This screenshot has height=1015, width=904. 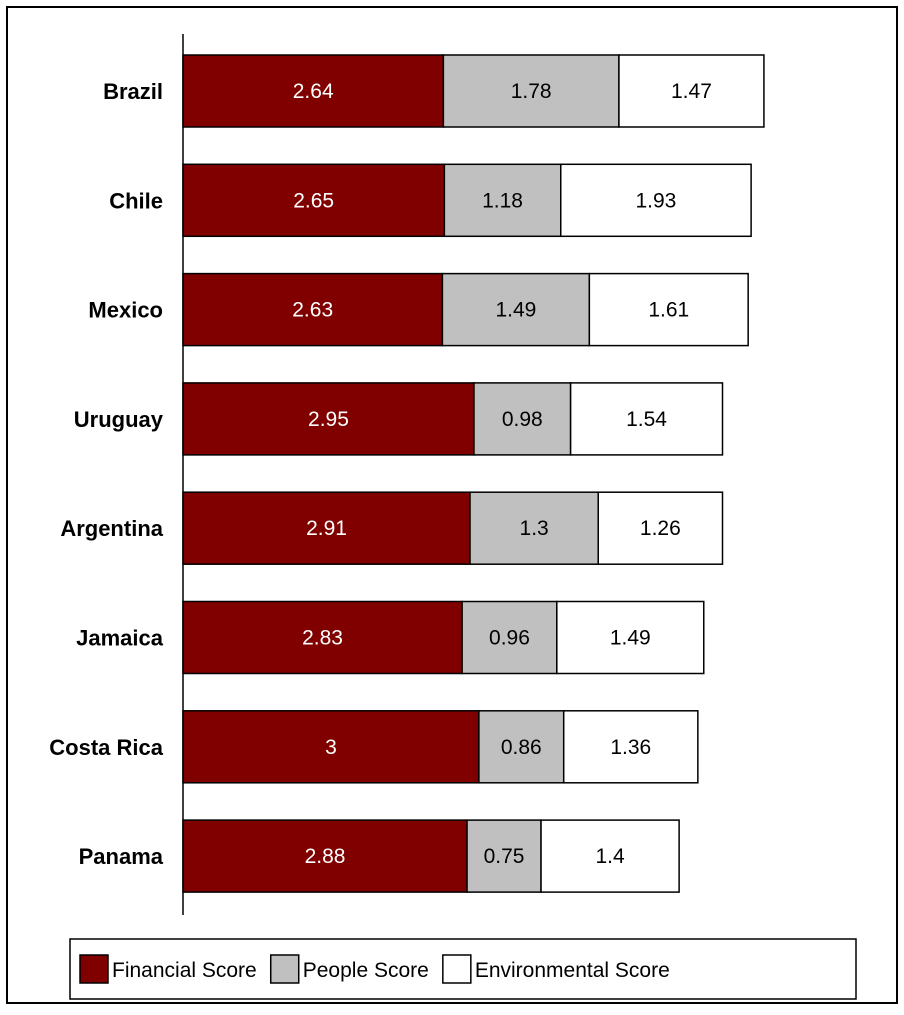 I want to click on bar-environmental-score-costa-rica, so click(x=630, y=747).